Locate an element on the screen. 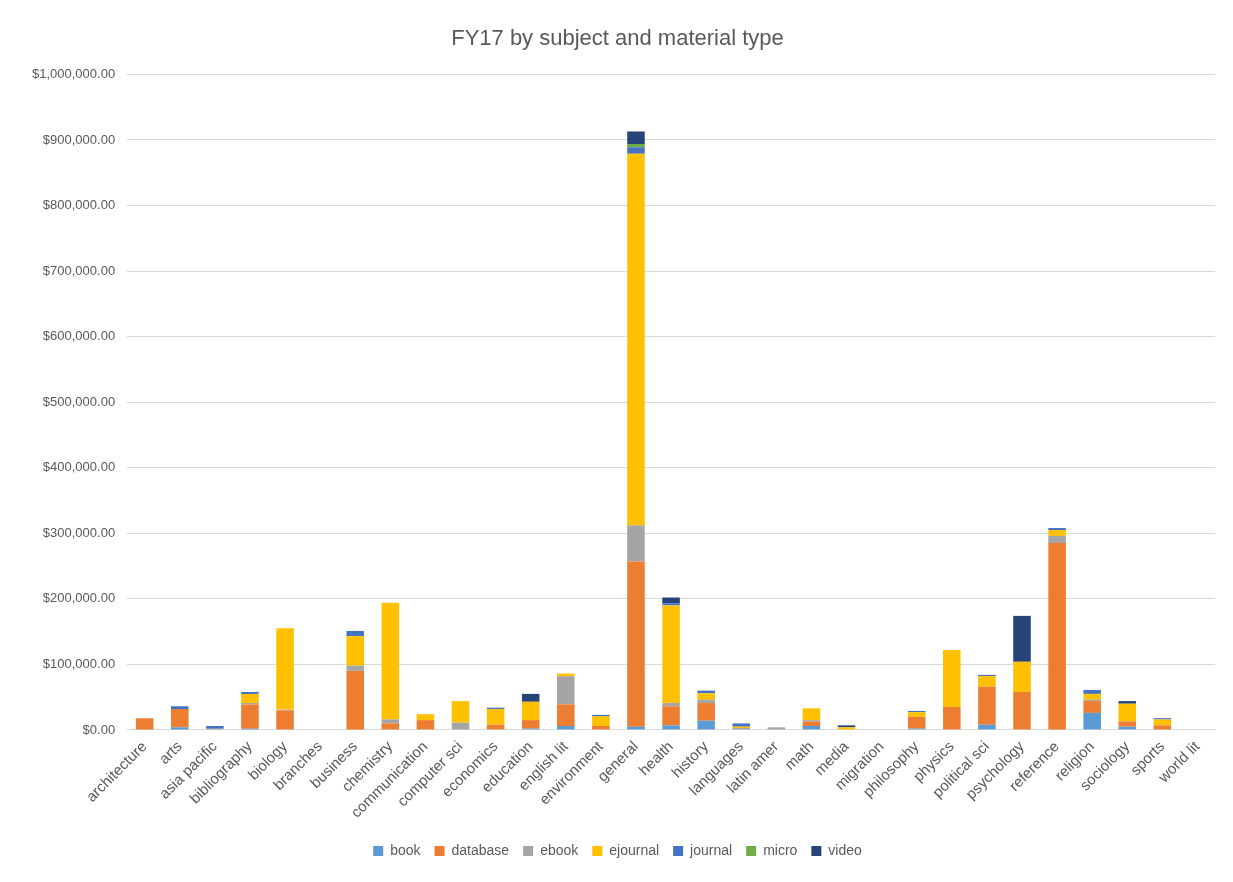 Image resolution: width=1233 pixels, height=882 pixels. y-tick-label: $500,000.00 is located at coordinates (79, 401).